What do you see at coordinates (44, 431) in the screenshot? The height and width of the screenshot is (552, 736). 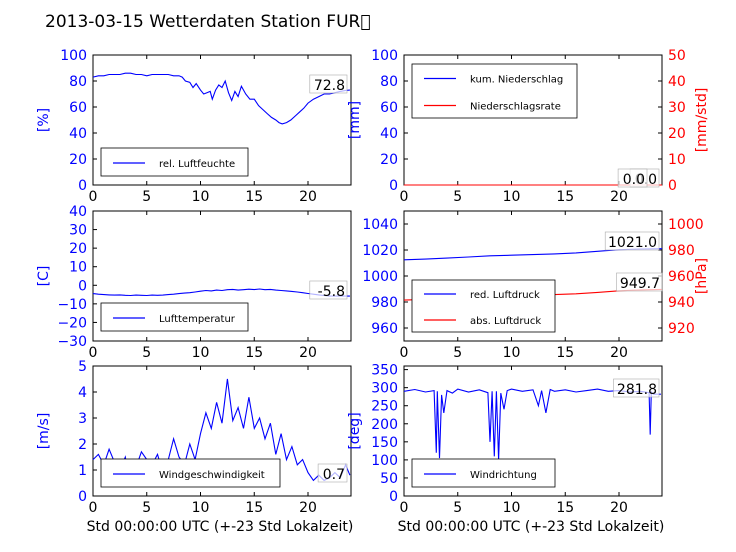 I see `y-axis-label: [m/s]` at bounding box center [44, 431].